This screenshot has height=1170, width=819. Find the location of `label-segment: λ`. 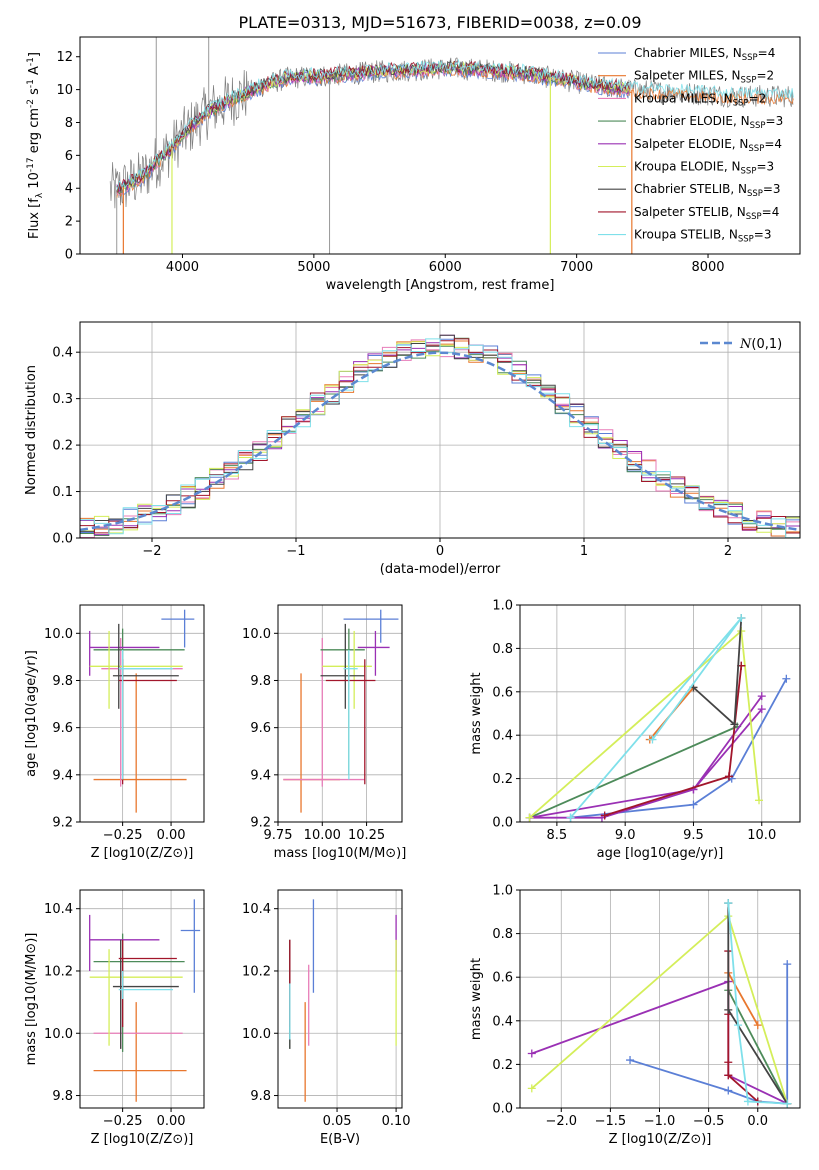

label-segment: λ is located at coordinates (40, 195).